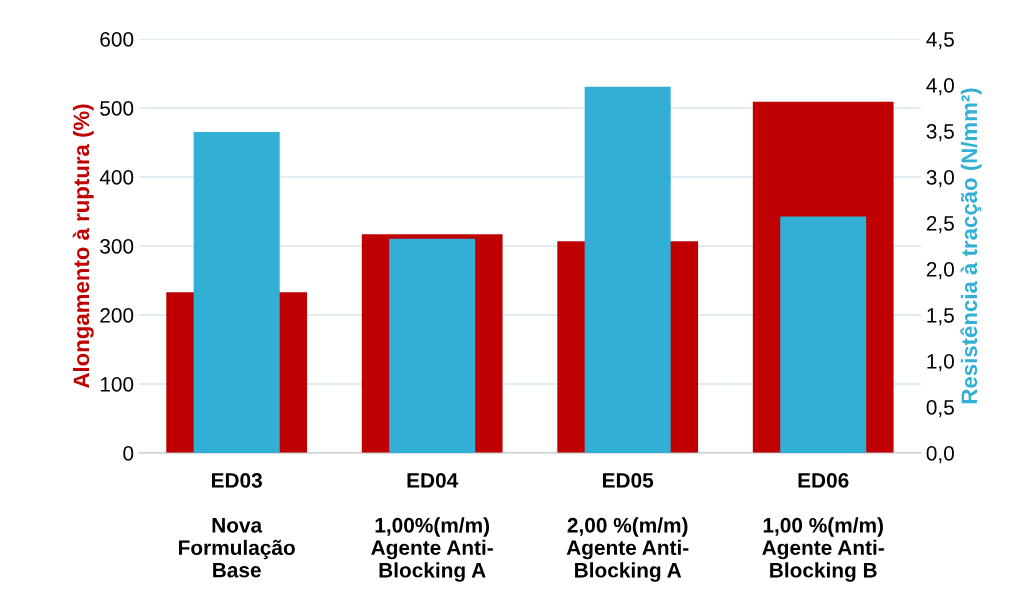 This screenshot has width=1029, height=600. Describe the element at coordinates (128, 453) in the screenshot. I see `y-tick-label: 0` at that location.